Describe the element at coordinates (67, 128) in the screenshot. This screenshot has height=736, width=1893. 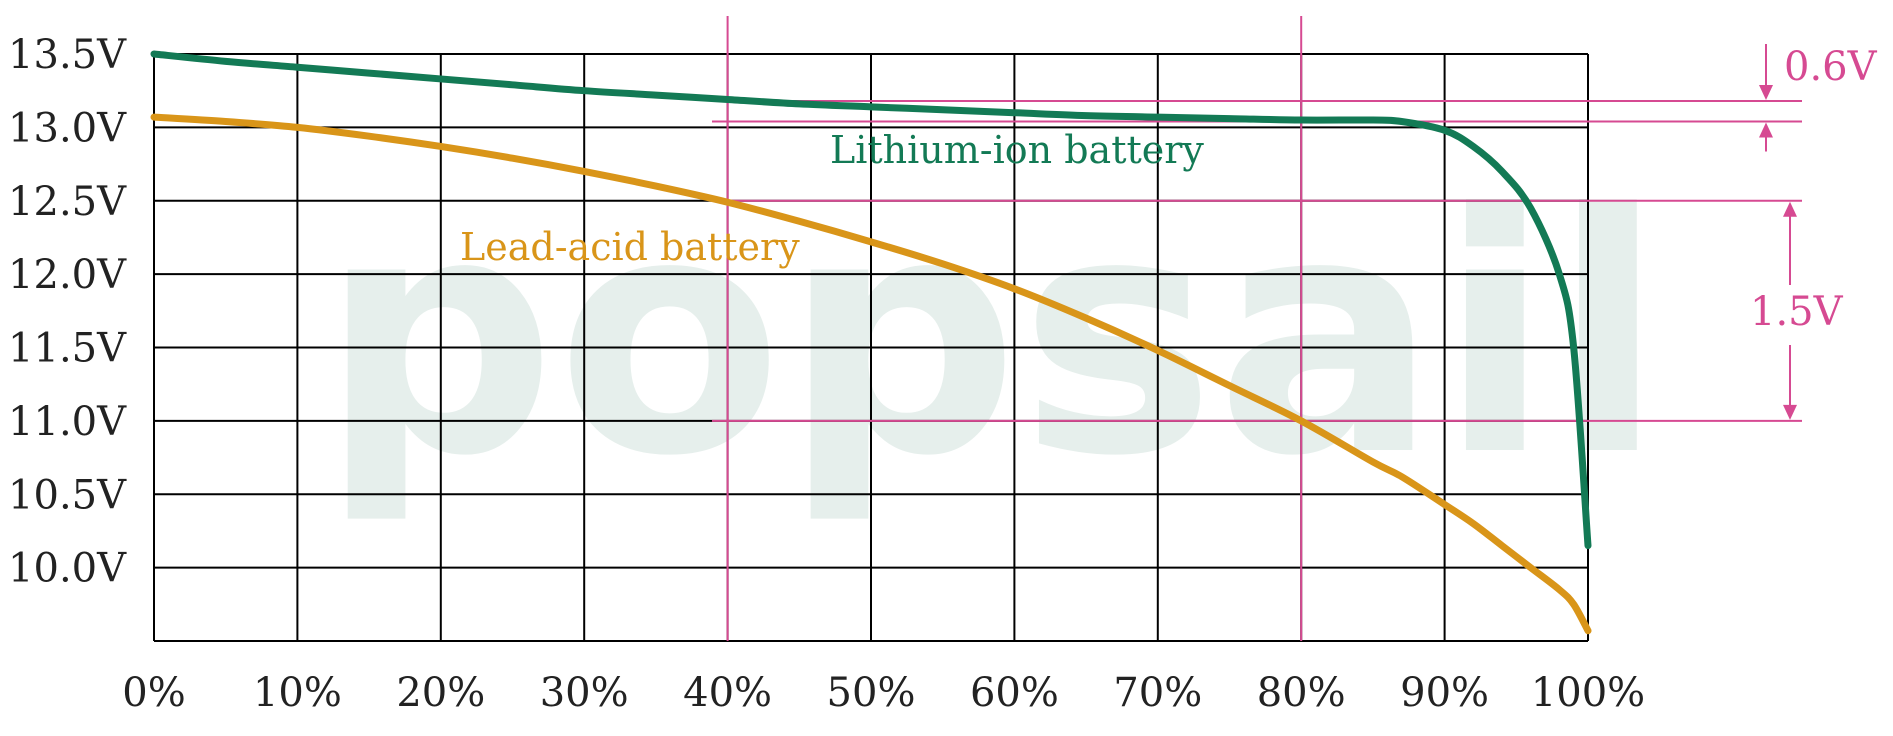
I see `y-tick-label: 13.0V` at that location.